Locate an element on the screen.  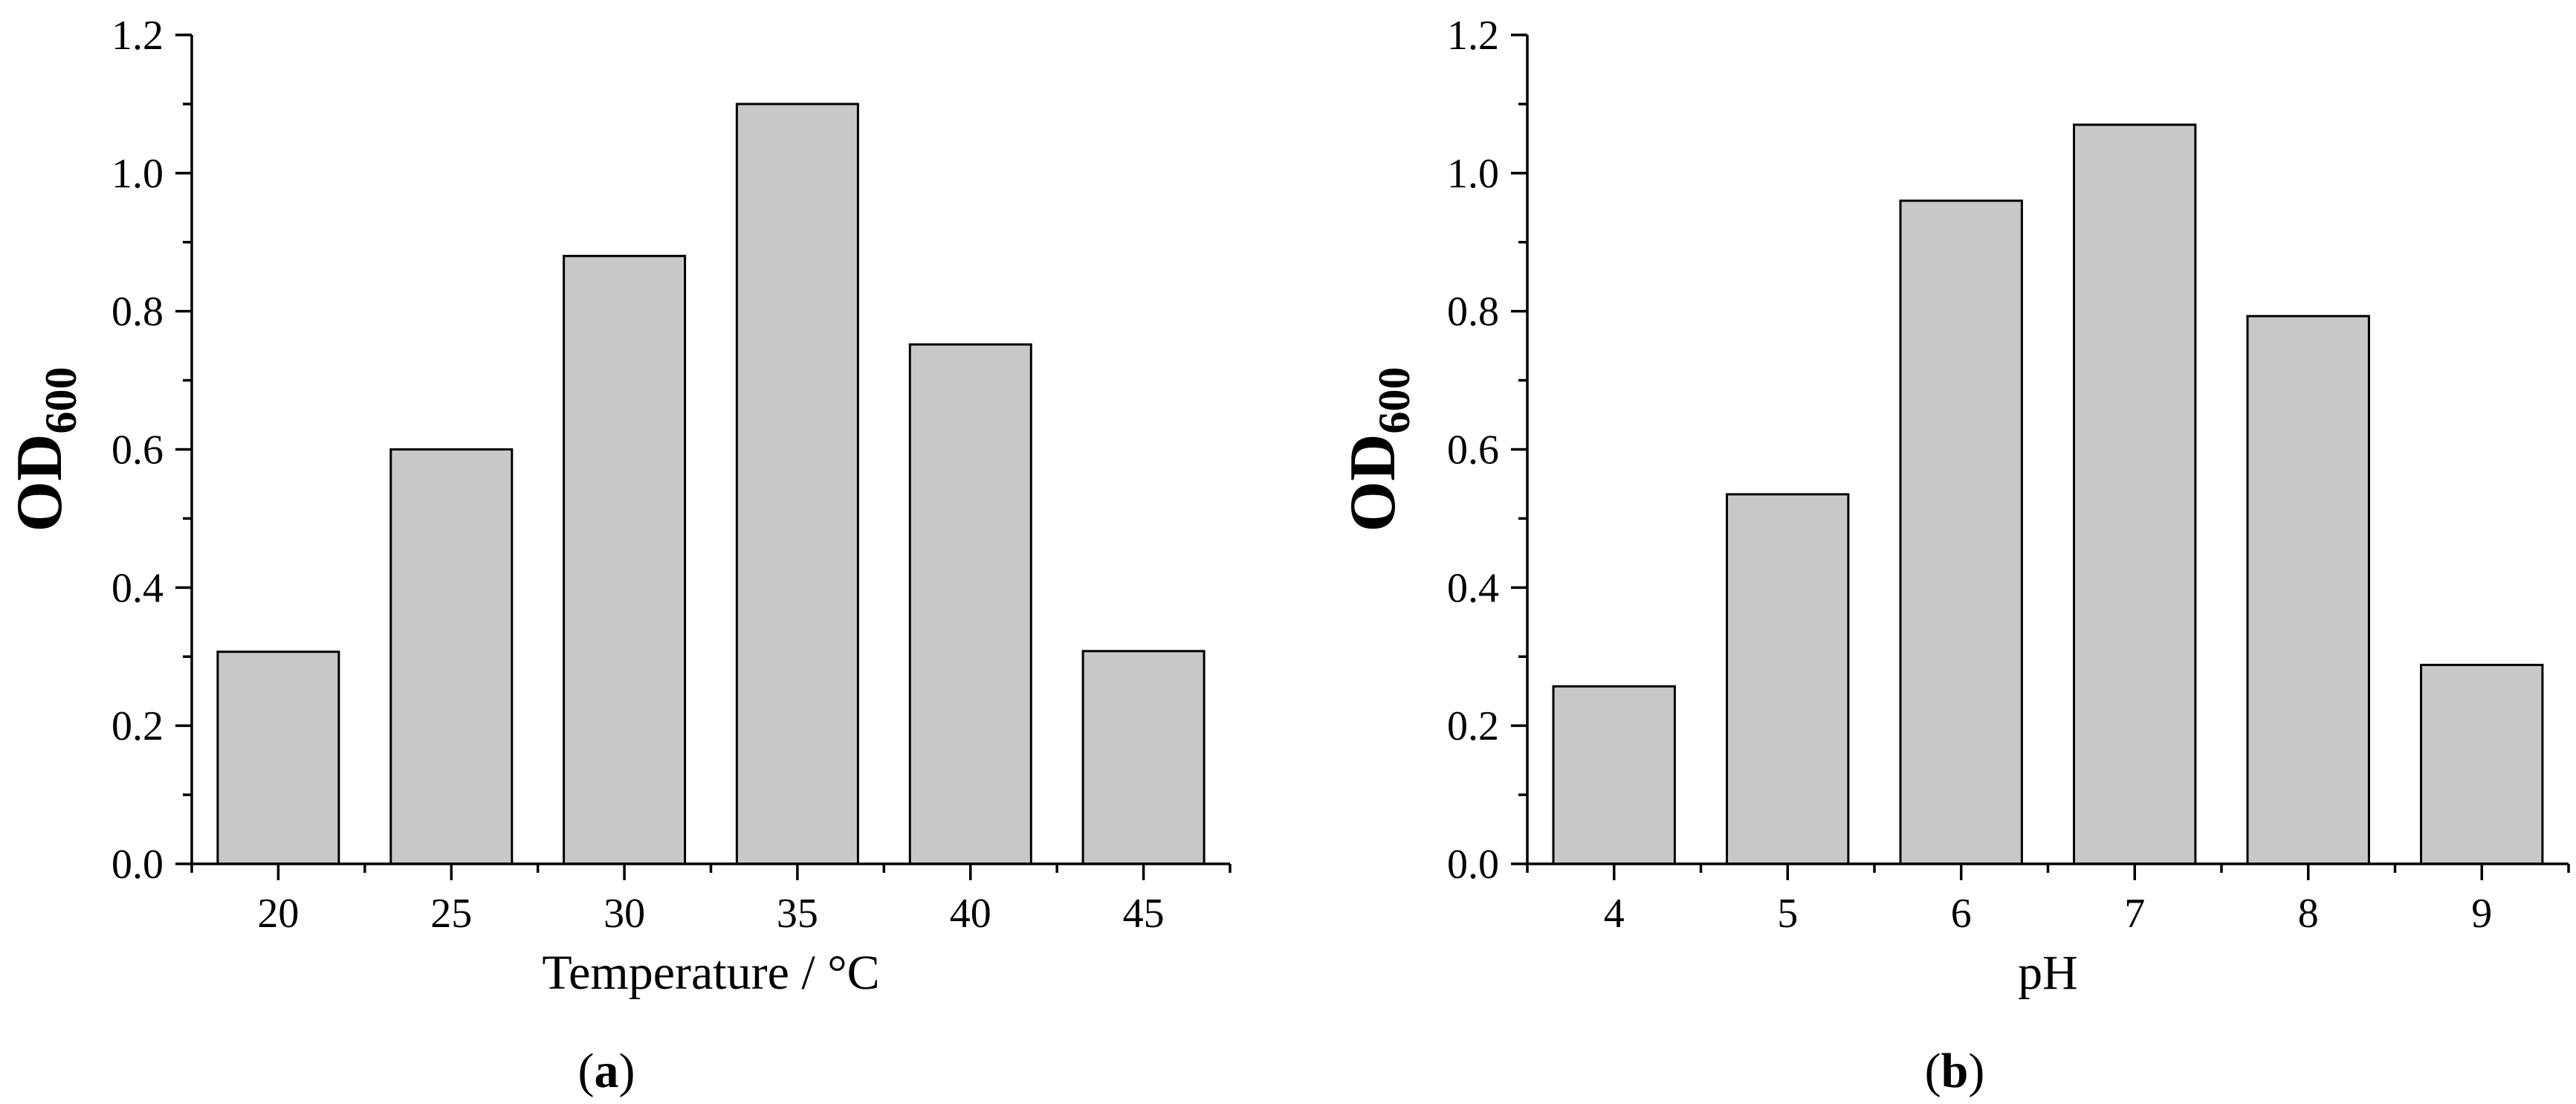
panel-b-y-tick-label: 0.0 is located at coordinates (1473, 865).